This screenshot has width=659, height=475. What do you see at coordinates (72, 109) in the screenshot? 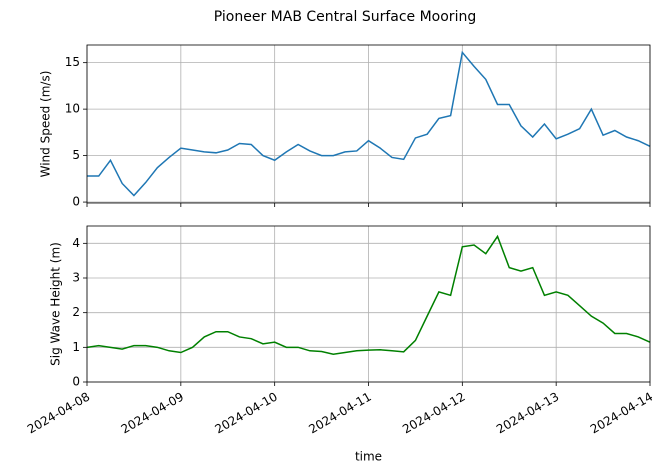
I see `y-tick-label: 10` at bounding box center [72, 109].